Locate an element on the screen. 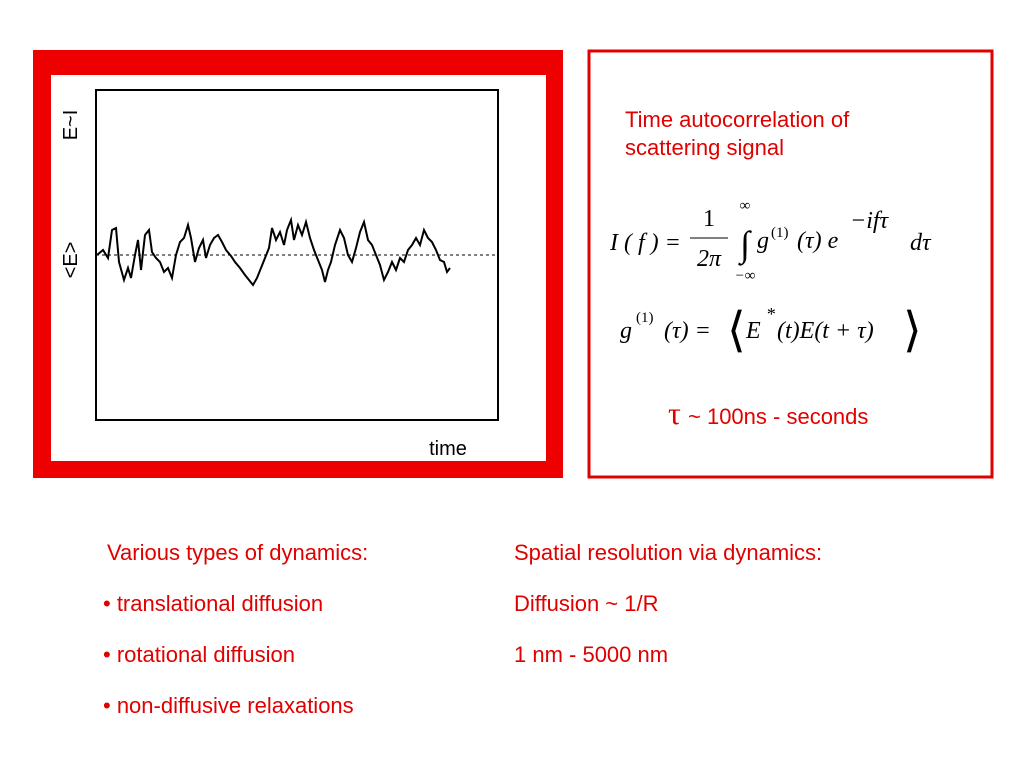 The height and width of the screenshot is (773, 1024). list-item: Diffusion ~ 1/R is located at coordinates (586, 603).